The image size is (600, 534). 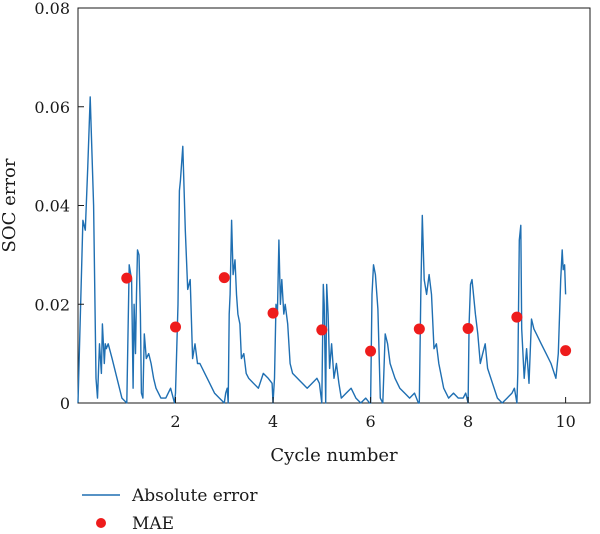 I want to click on y-tick-label: 0, so click(x=65, y=403).